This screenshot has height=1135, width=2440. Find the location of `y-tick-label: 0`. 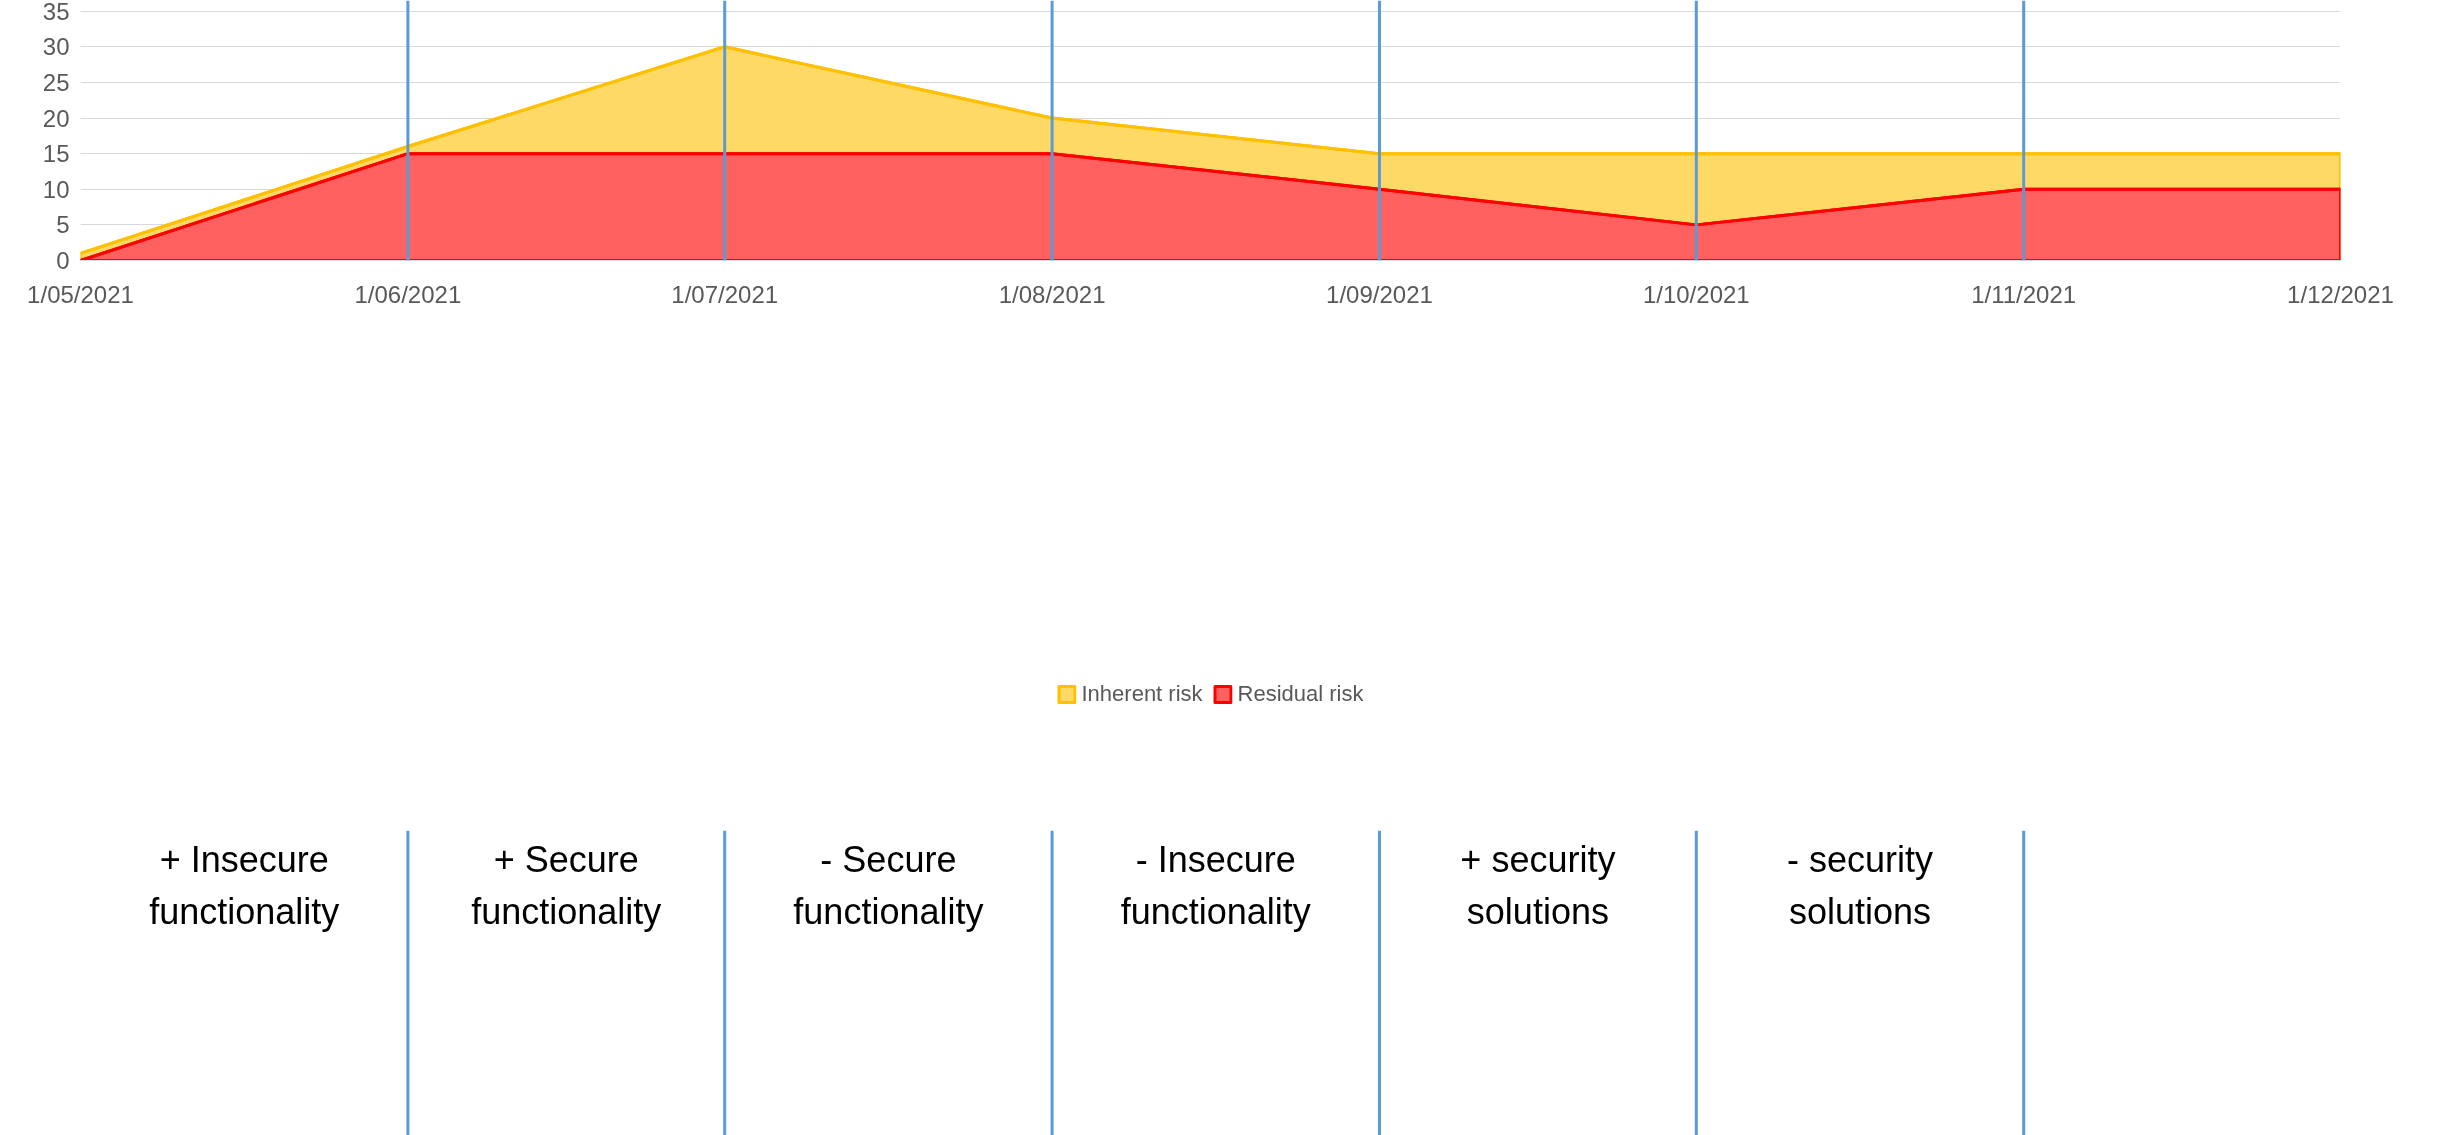

y-tick-label: 0 is located at coordinates (63, 260).